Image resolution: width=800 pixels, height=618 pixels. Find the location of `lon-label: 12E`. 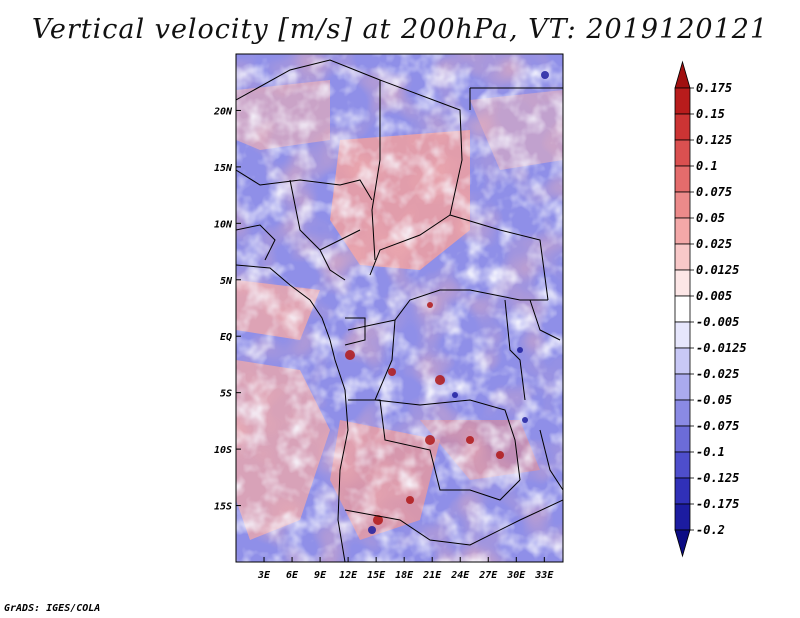

lon-label: 12E is located at coordinates (348, 575).